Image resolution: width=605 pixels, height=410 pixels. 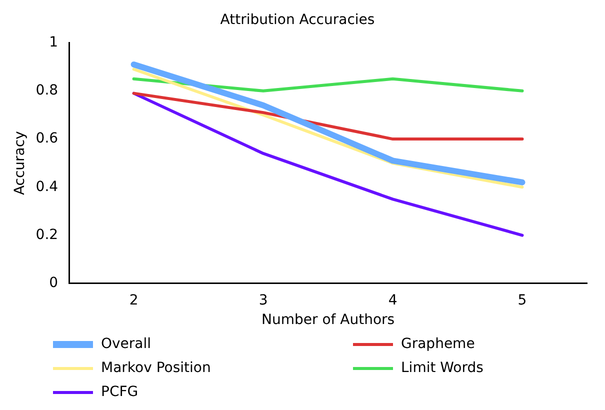 I want to click on y-tick-label: 1, so click(x=53, y=42).